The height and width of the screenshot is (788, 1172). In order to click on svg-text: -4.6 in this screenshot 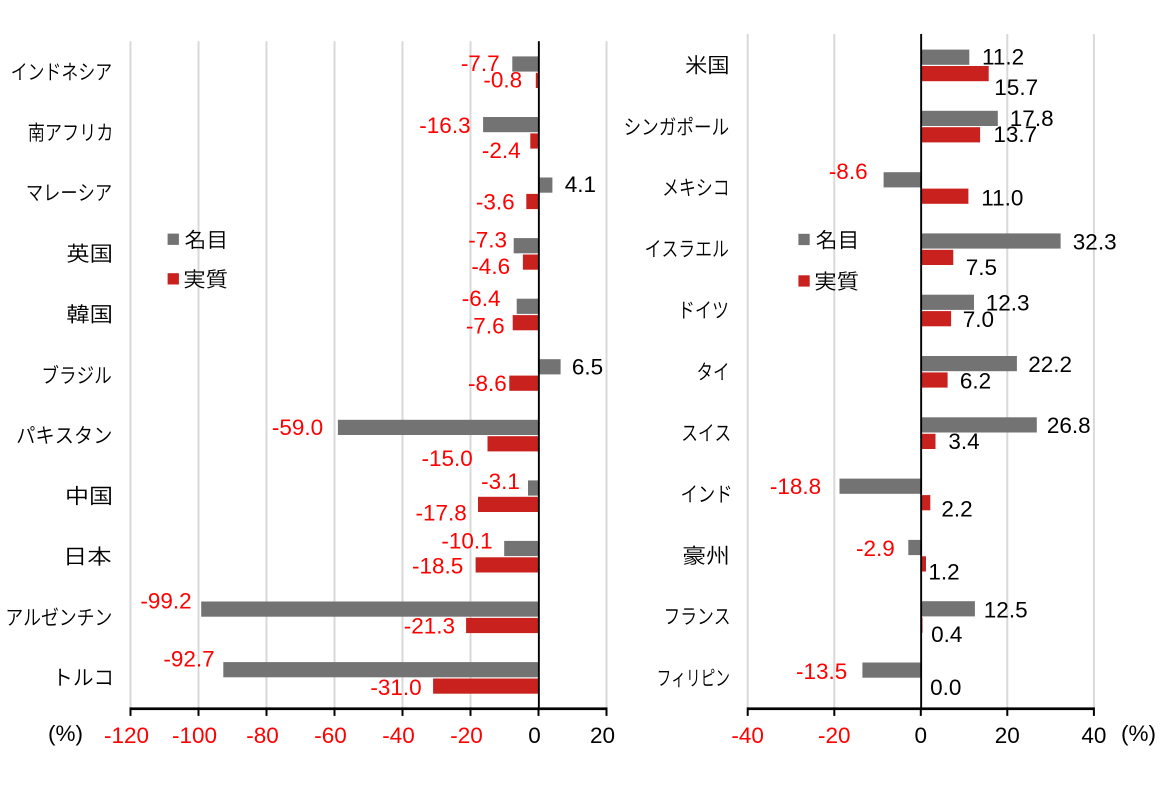, I will do `click(490, 266)`.